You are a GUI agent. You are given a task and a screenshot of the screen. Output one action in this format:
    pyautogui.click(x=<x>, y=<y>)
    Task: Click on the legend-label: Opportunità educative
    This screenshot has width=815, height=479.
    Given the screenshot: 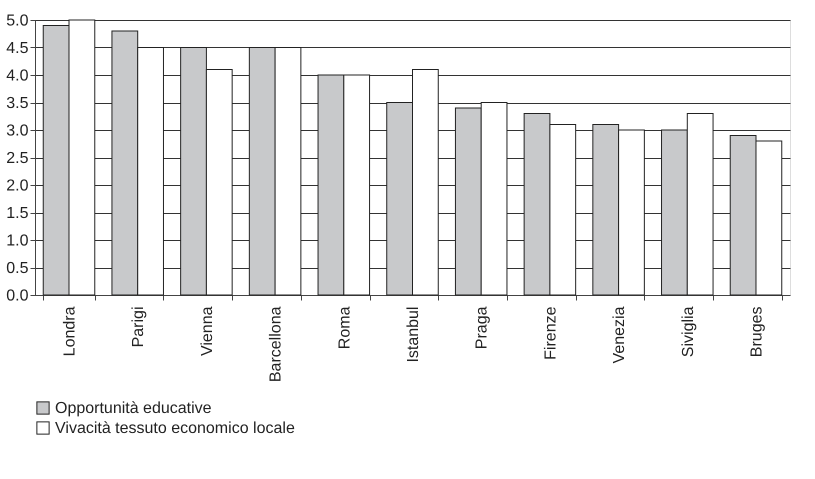 What is the action you would take?
    pyautogui.click(x=133, y=408)
    